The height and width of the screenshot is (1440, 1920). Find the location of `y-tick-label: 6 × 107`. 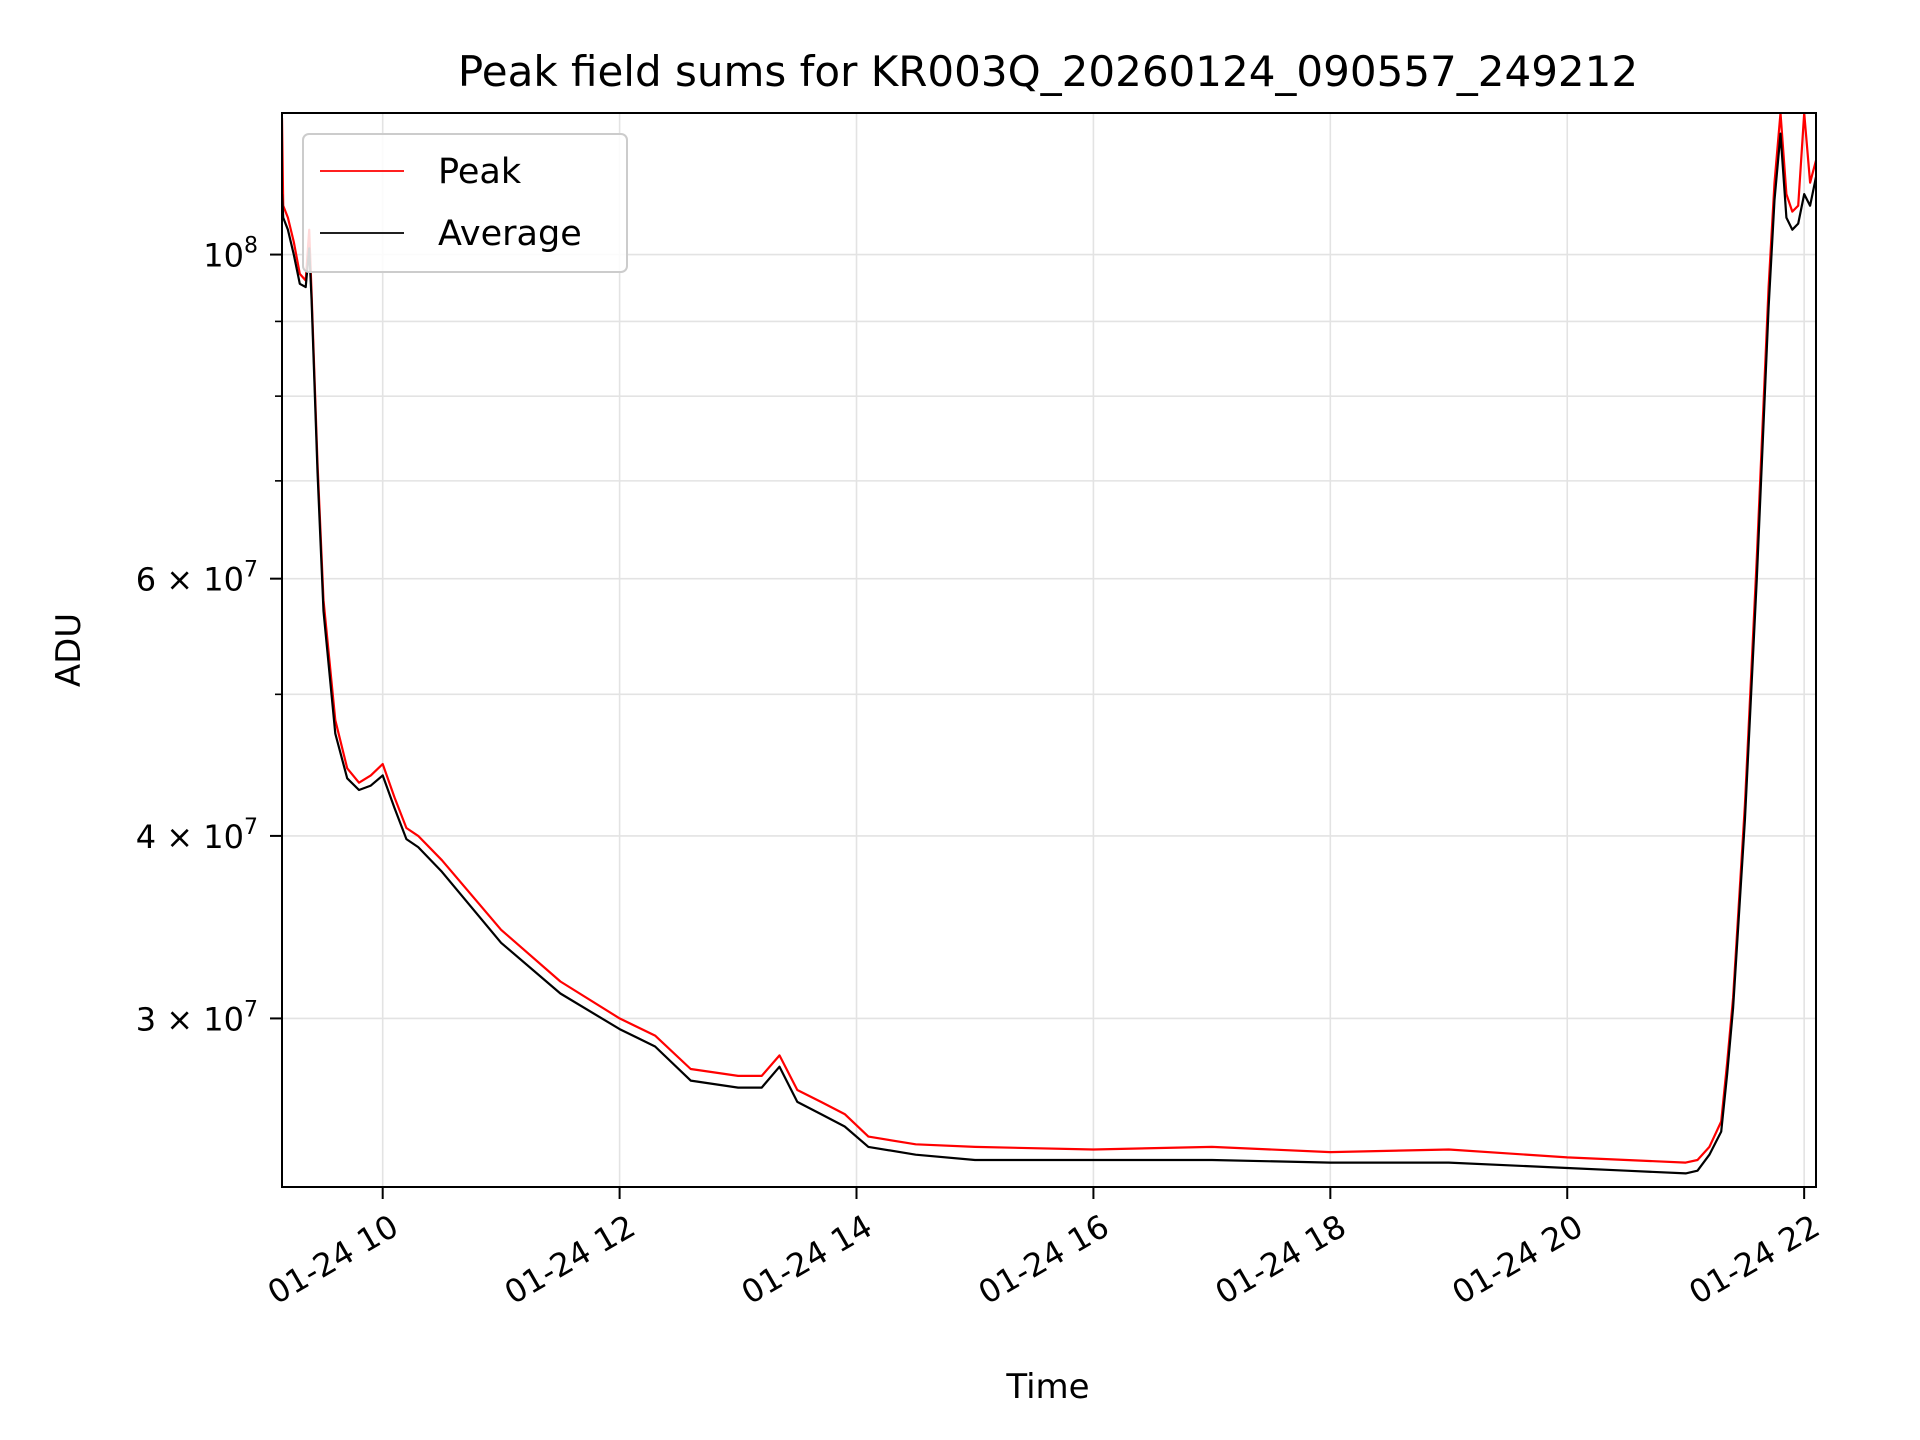

y-tick-label: 6 × 107 is located at coordinates (197, 578).